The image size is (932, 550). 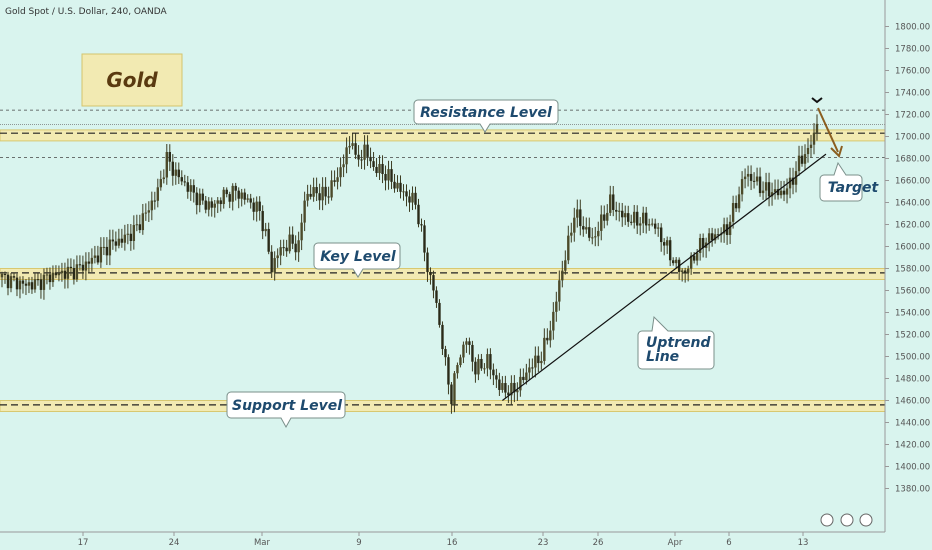 I want to click on key-level-callout: Key Level, so click(x=357, y=260).